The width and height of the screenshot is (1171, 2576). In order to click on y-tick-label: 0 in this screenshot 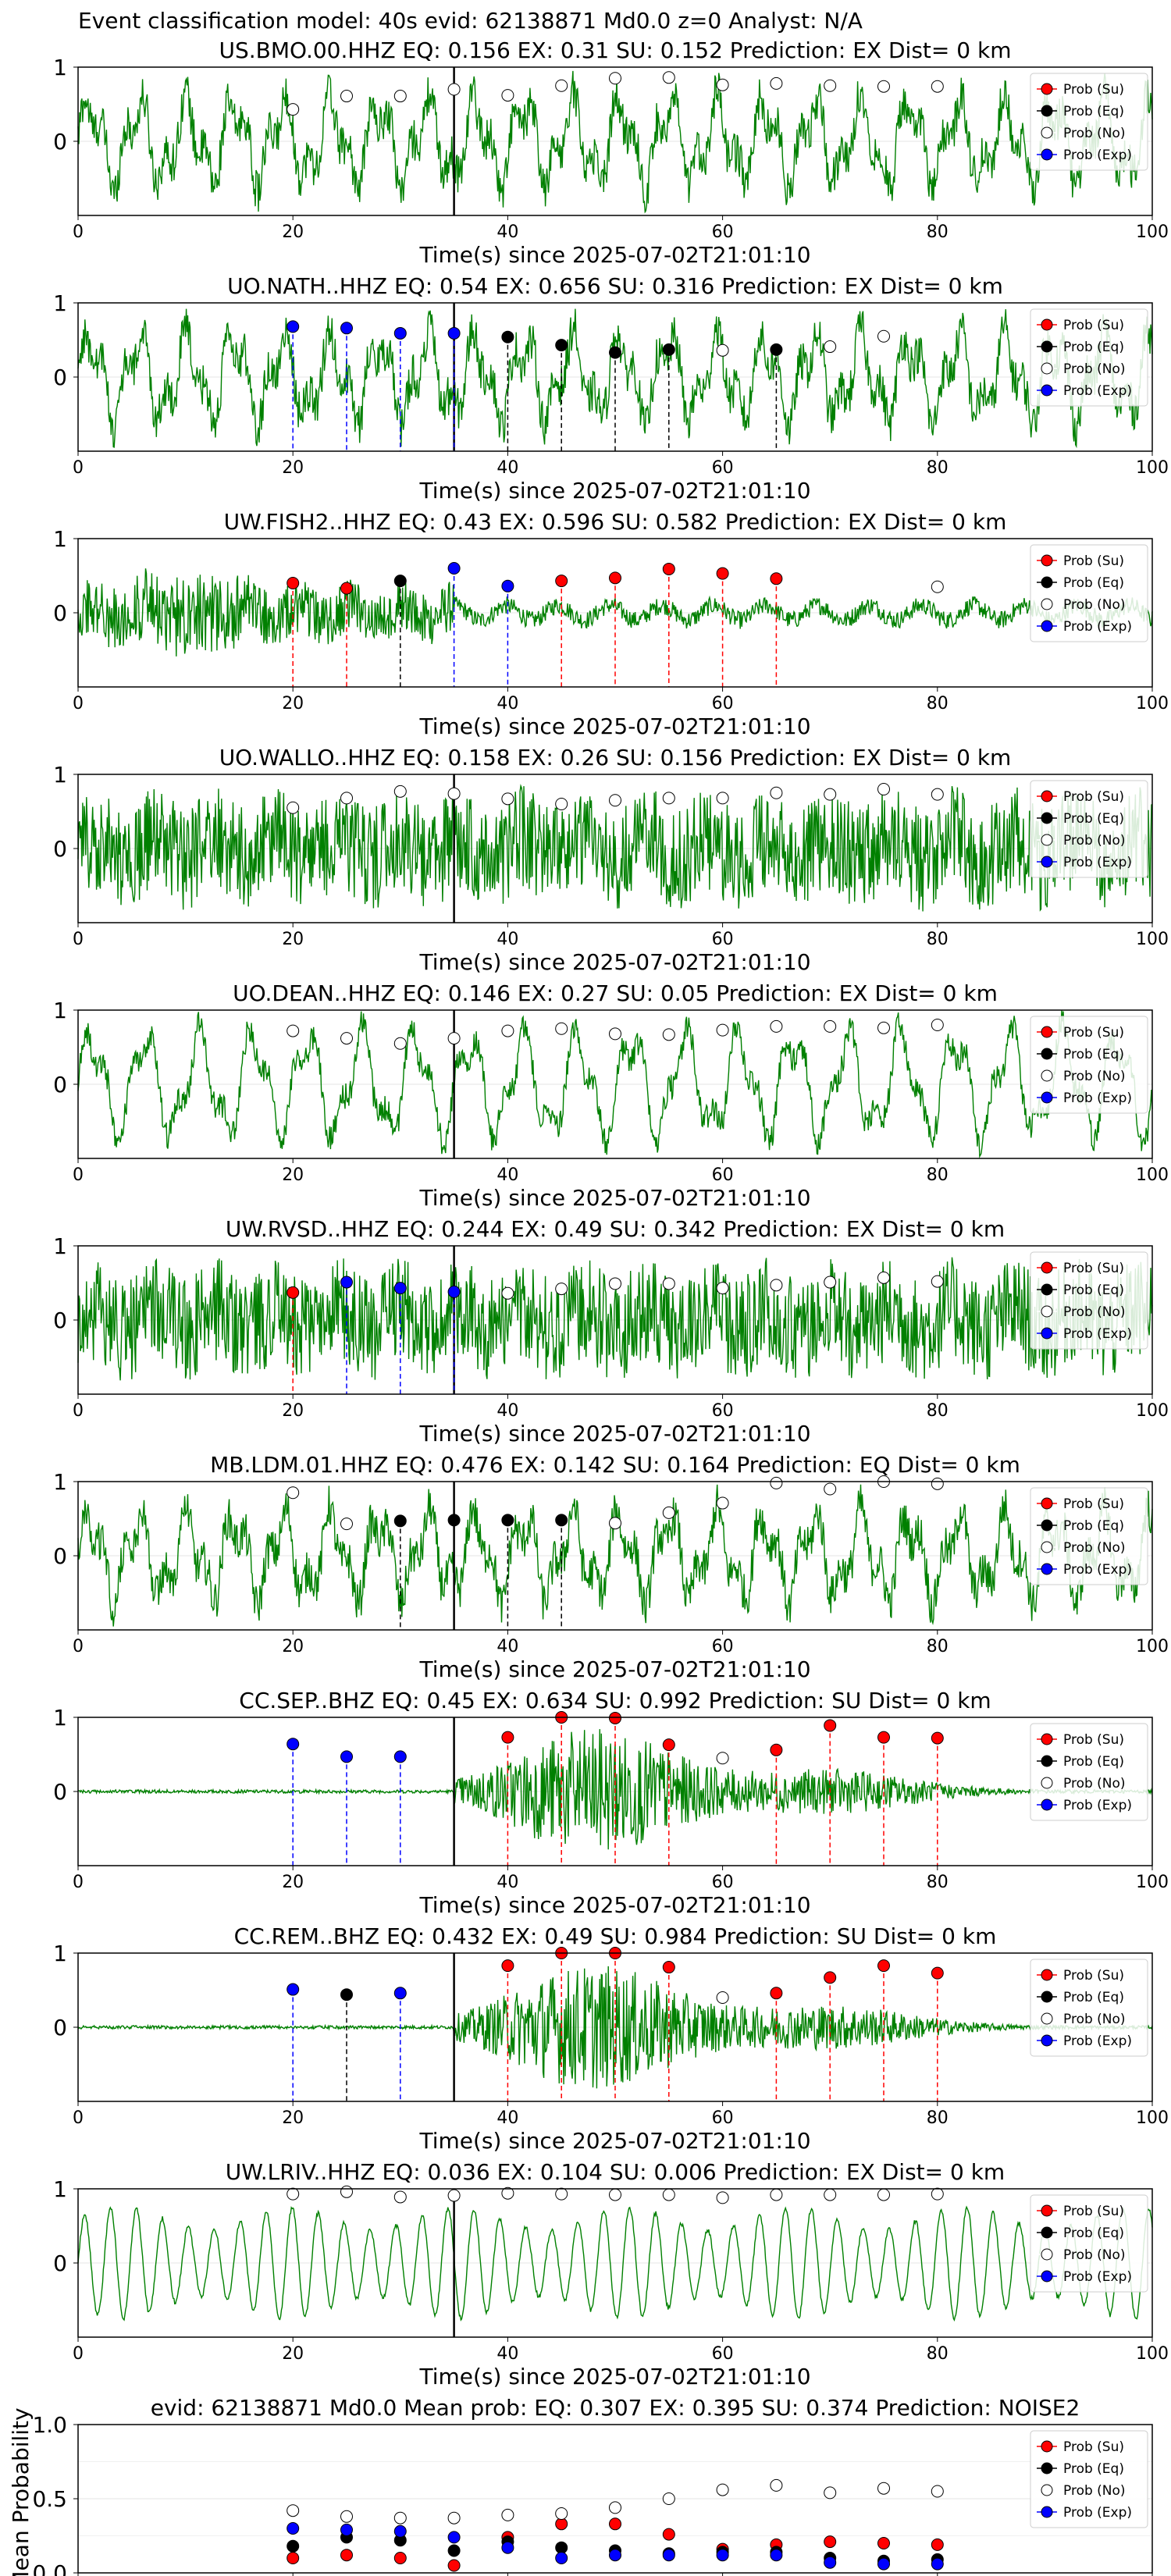, I will do `click(60, 1320)`.